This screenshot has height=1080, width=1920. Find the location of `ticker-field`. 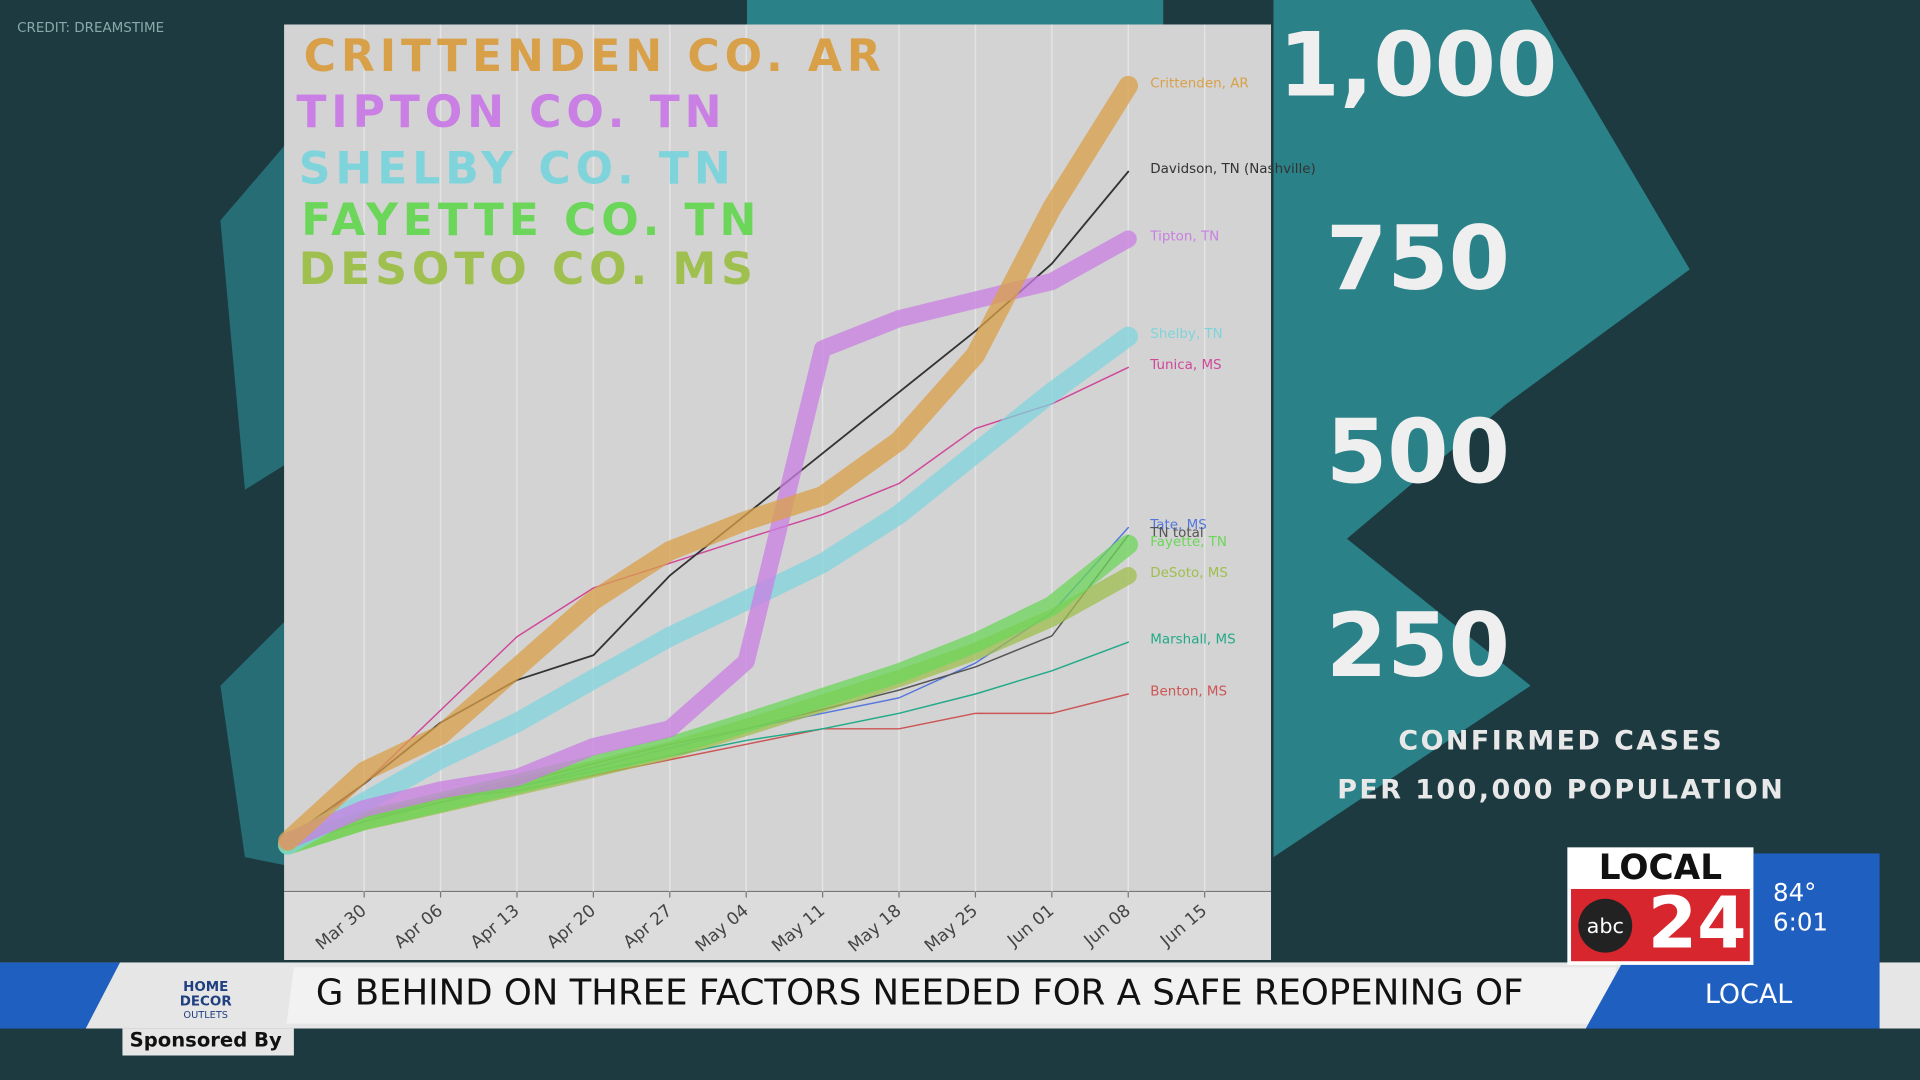

ticker-field is located at coordinates (951, 995).